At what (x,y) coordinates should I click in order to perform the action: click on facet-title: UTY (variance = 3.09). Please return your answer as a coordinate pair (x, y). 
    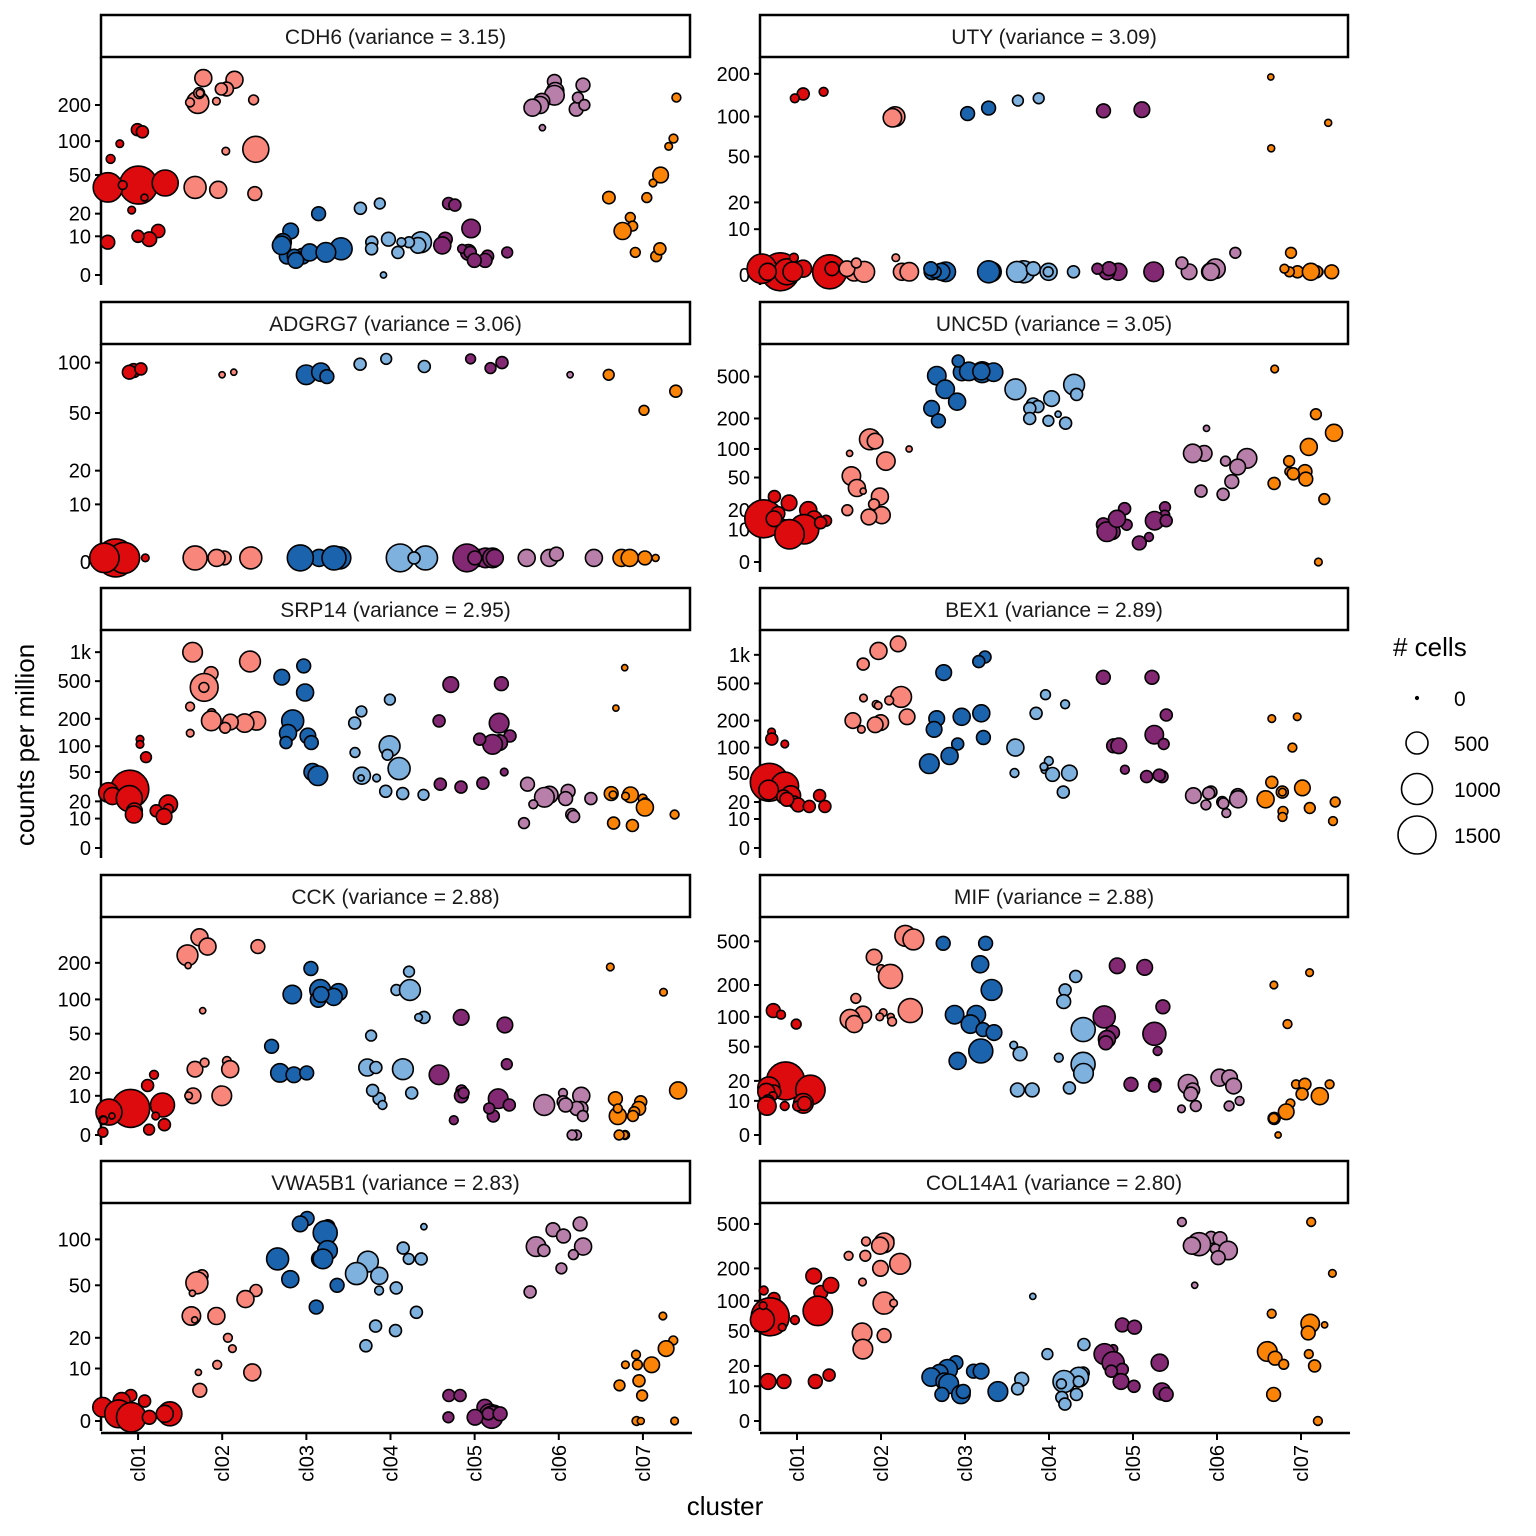
    Looking at the image, I should click on (1054, 37).